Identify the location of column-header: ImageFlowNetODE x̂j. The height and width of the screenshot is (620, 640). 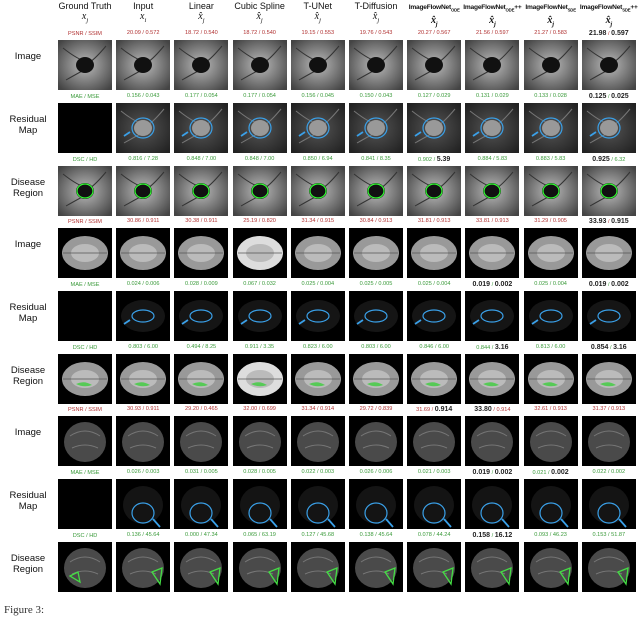
(434, 16).